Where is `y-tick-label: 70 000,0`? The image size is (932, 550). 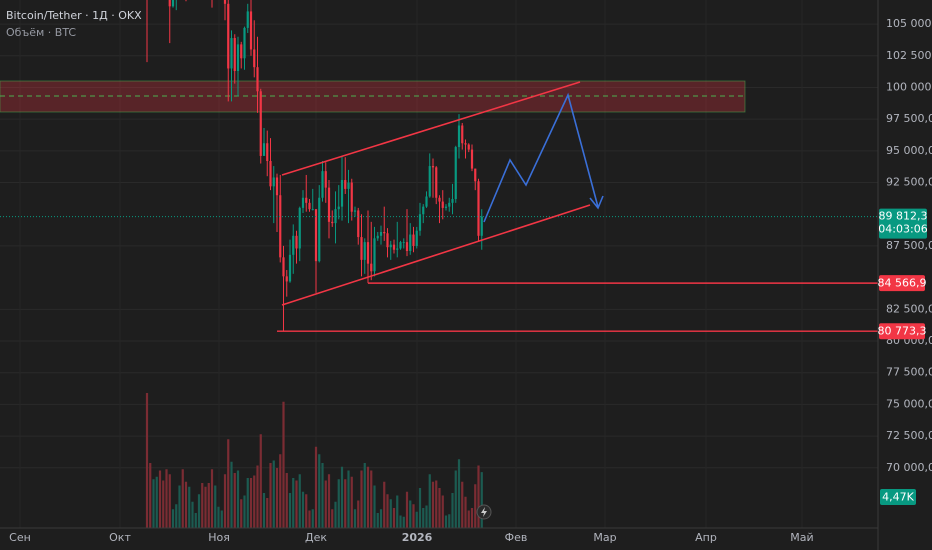
y-tick-label: 70 000,0 is located at coordinates (909, 467).